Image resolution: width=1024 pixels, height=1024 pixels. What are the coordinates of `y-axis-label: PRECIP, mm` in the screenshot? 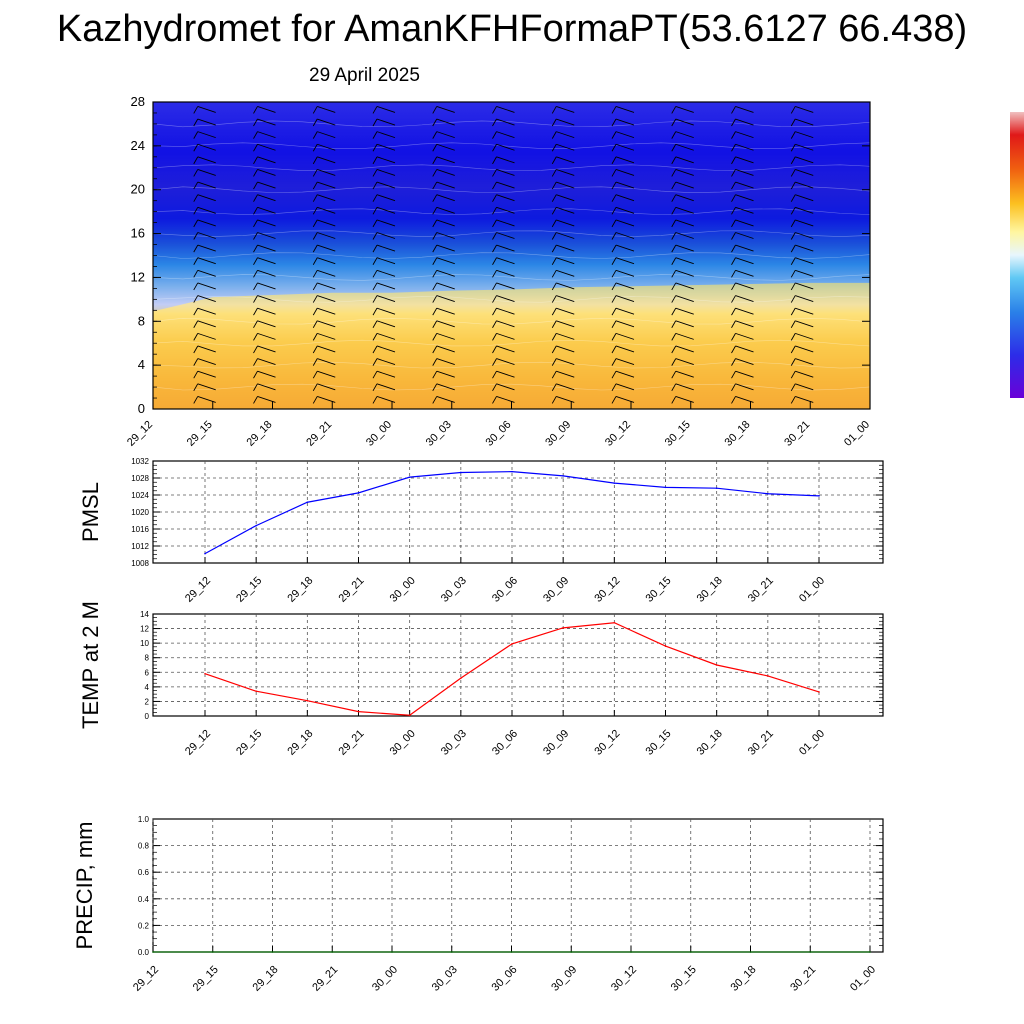 It's located at (84, 886).